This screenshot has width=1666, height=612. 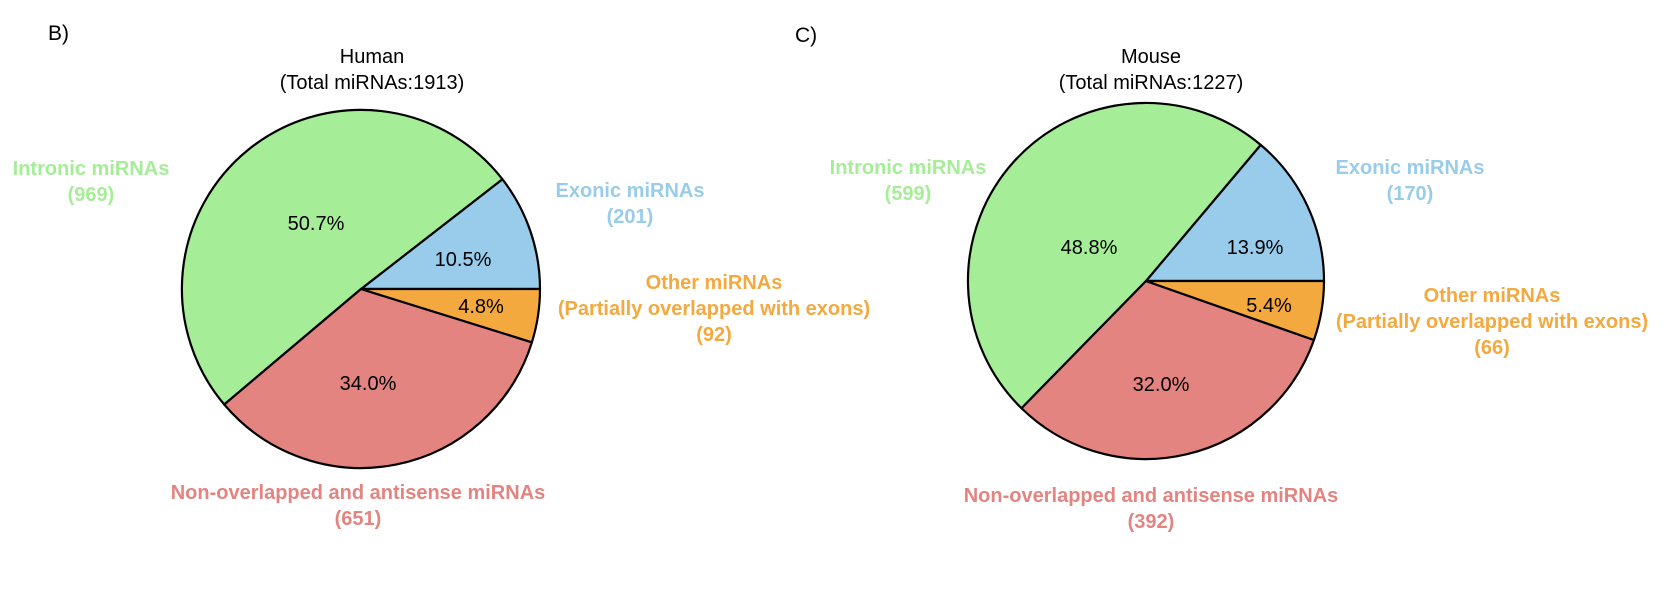 What do you see at coordinates (1492, 348) in the screenshot?
I see `category-count-other-mouse: (66)` at bounding box center [1492, 348].